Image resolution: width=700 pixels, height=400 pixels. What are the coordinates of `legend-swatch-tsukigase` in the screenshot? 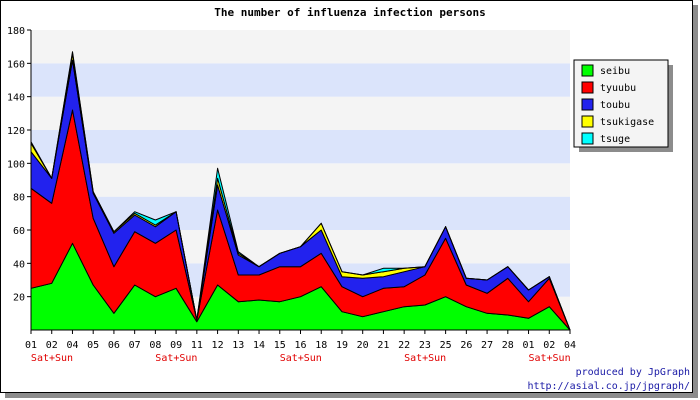 It's located at (587, 121).